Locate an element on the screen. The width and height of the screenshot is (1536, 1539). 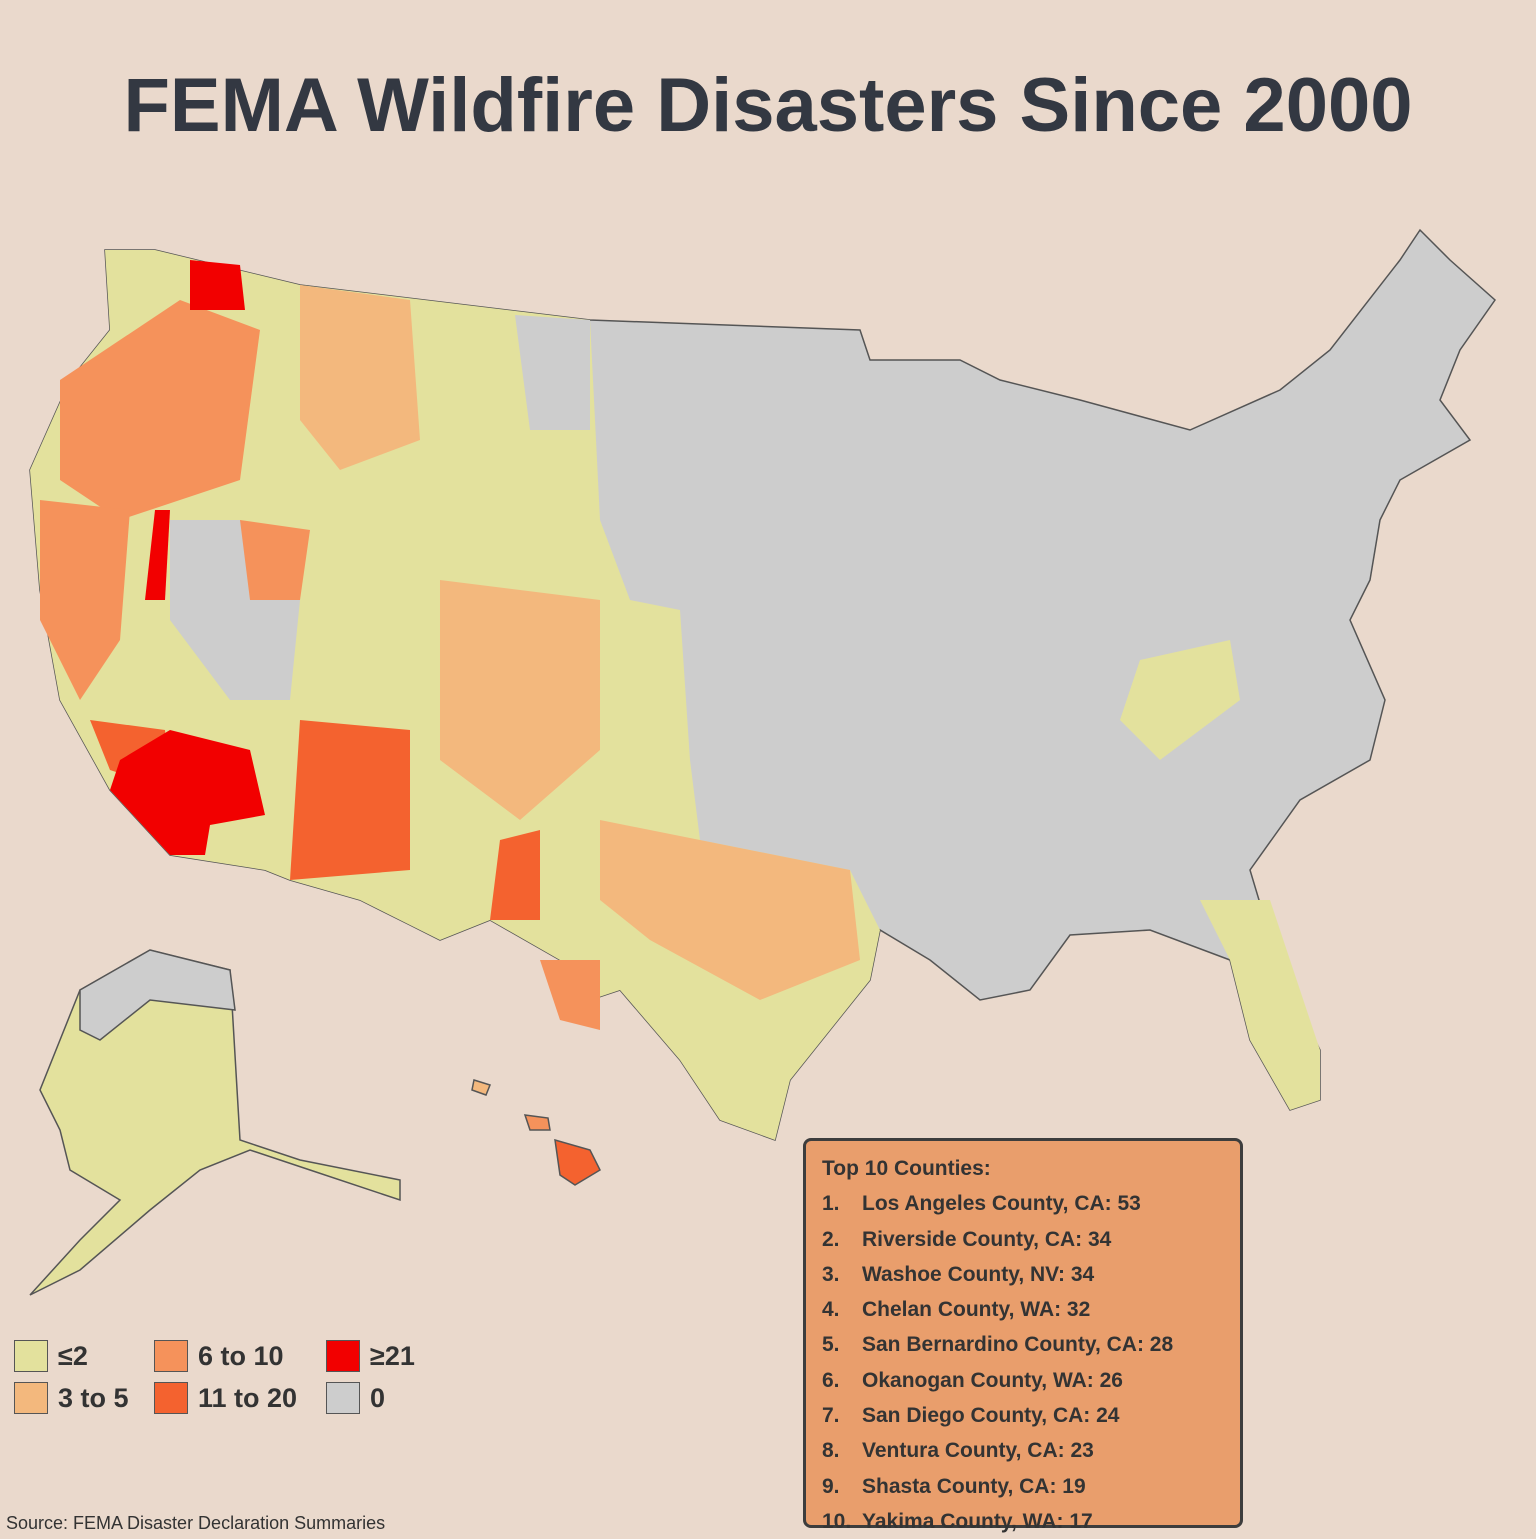
county-row: 7. San Diego County, CA: 24 is located at coordinates (1023, 1415).